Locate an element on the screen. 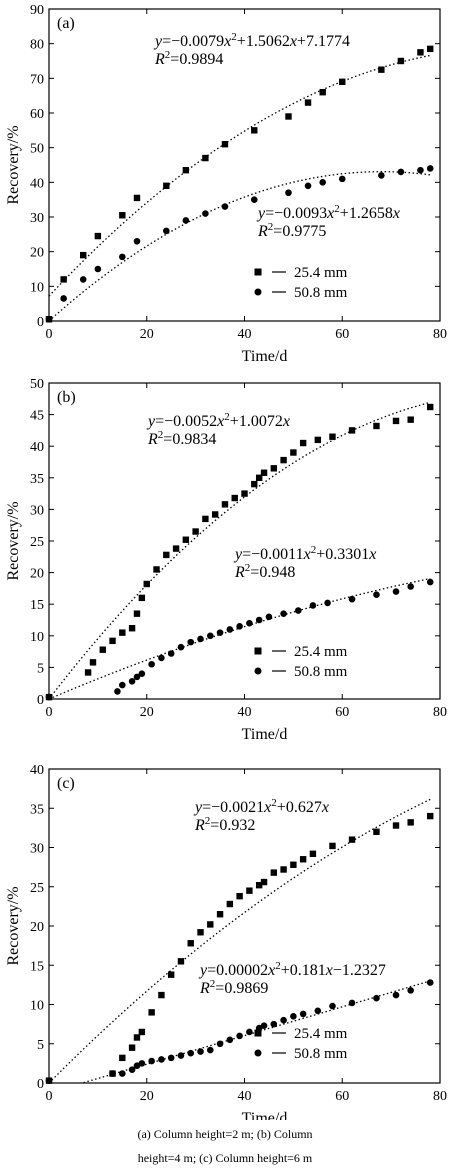 The height and width of the screenshot is (1174, 450). x-tick-label: 60 is located at coordinates (342, 1096).